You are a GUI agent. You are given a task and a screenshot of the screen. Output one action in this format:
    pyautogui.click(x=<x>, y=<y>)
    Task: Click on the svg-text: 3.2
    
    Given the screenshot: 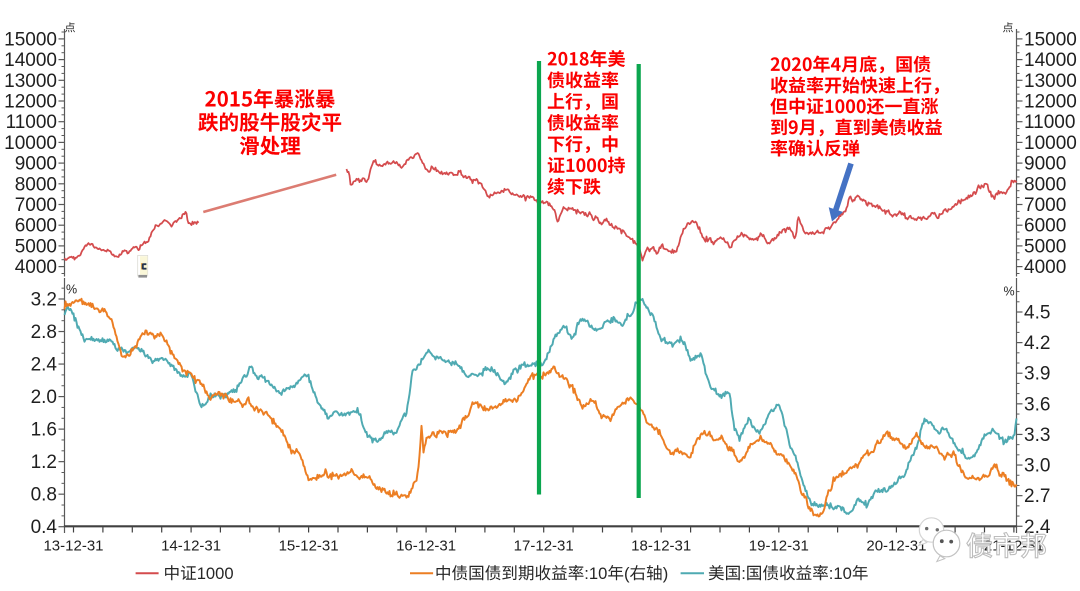 What is the action you would take?
    pyautogui.click(x=44, y=300)
    